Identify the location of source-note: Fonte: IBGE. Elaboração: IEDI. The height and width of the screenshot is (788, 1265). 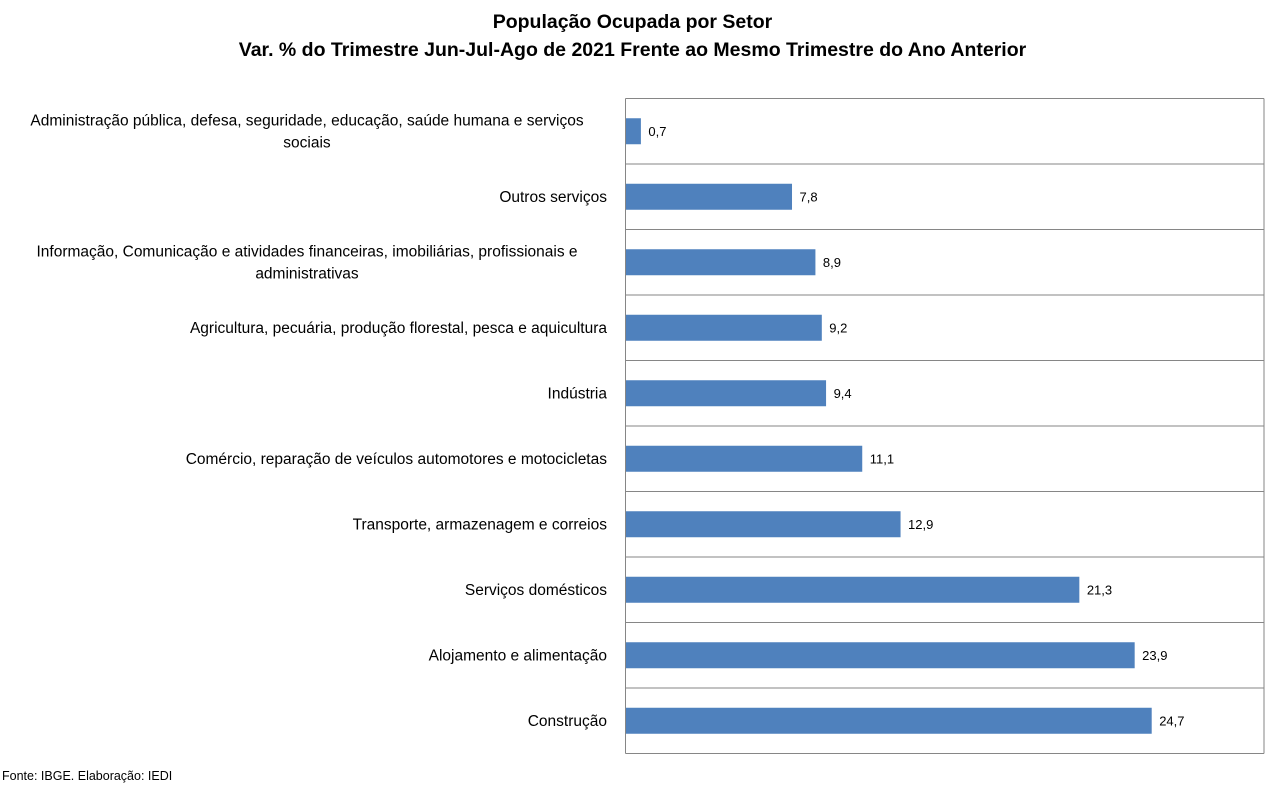
(87, 776).